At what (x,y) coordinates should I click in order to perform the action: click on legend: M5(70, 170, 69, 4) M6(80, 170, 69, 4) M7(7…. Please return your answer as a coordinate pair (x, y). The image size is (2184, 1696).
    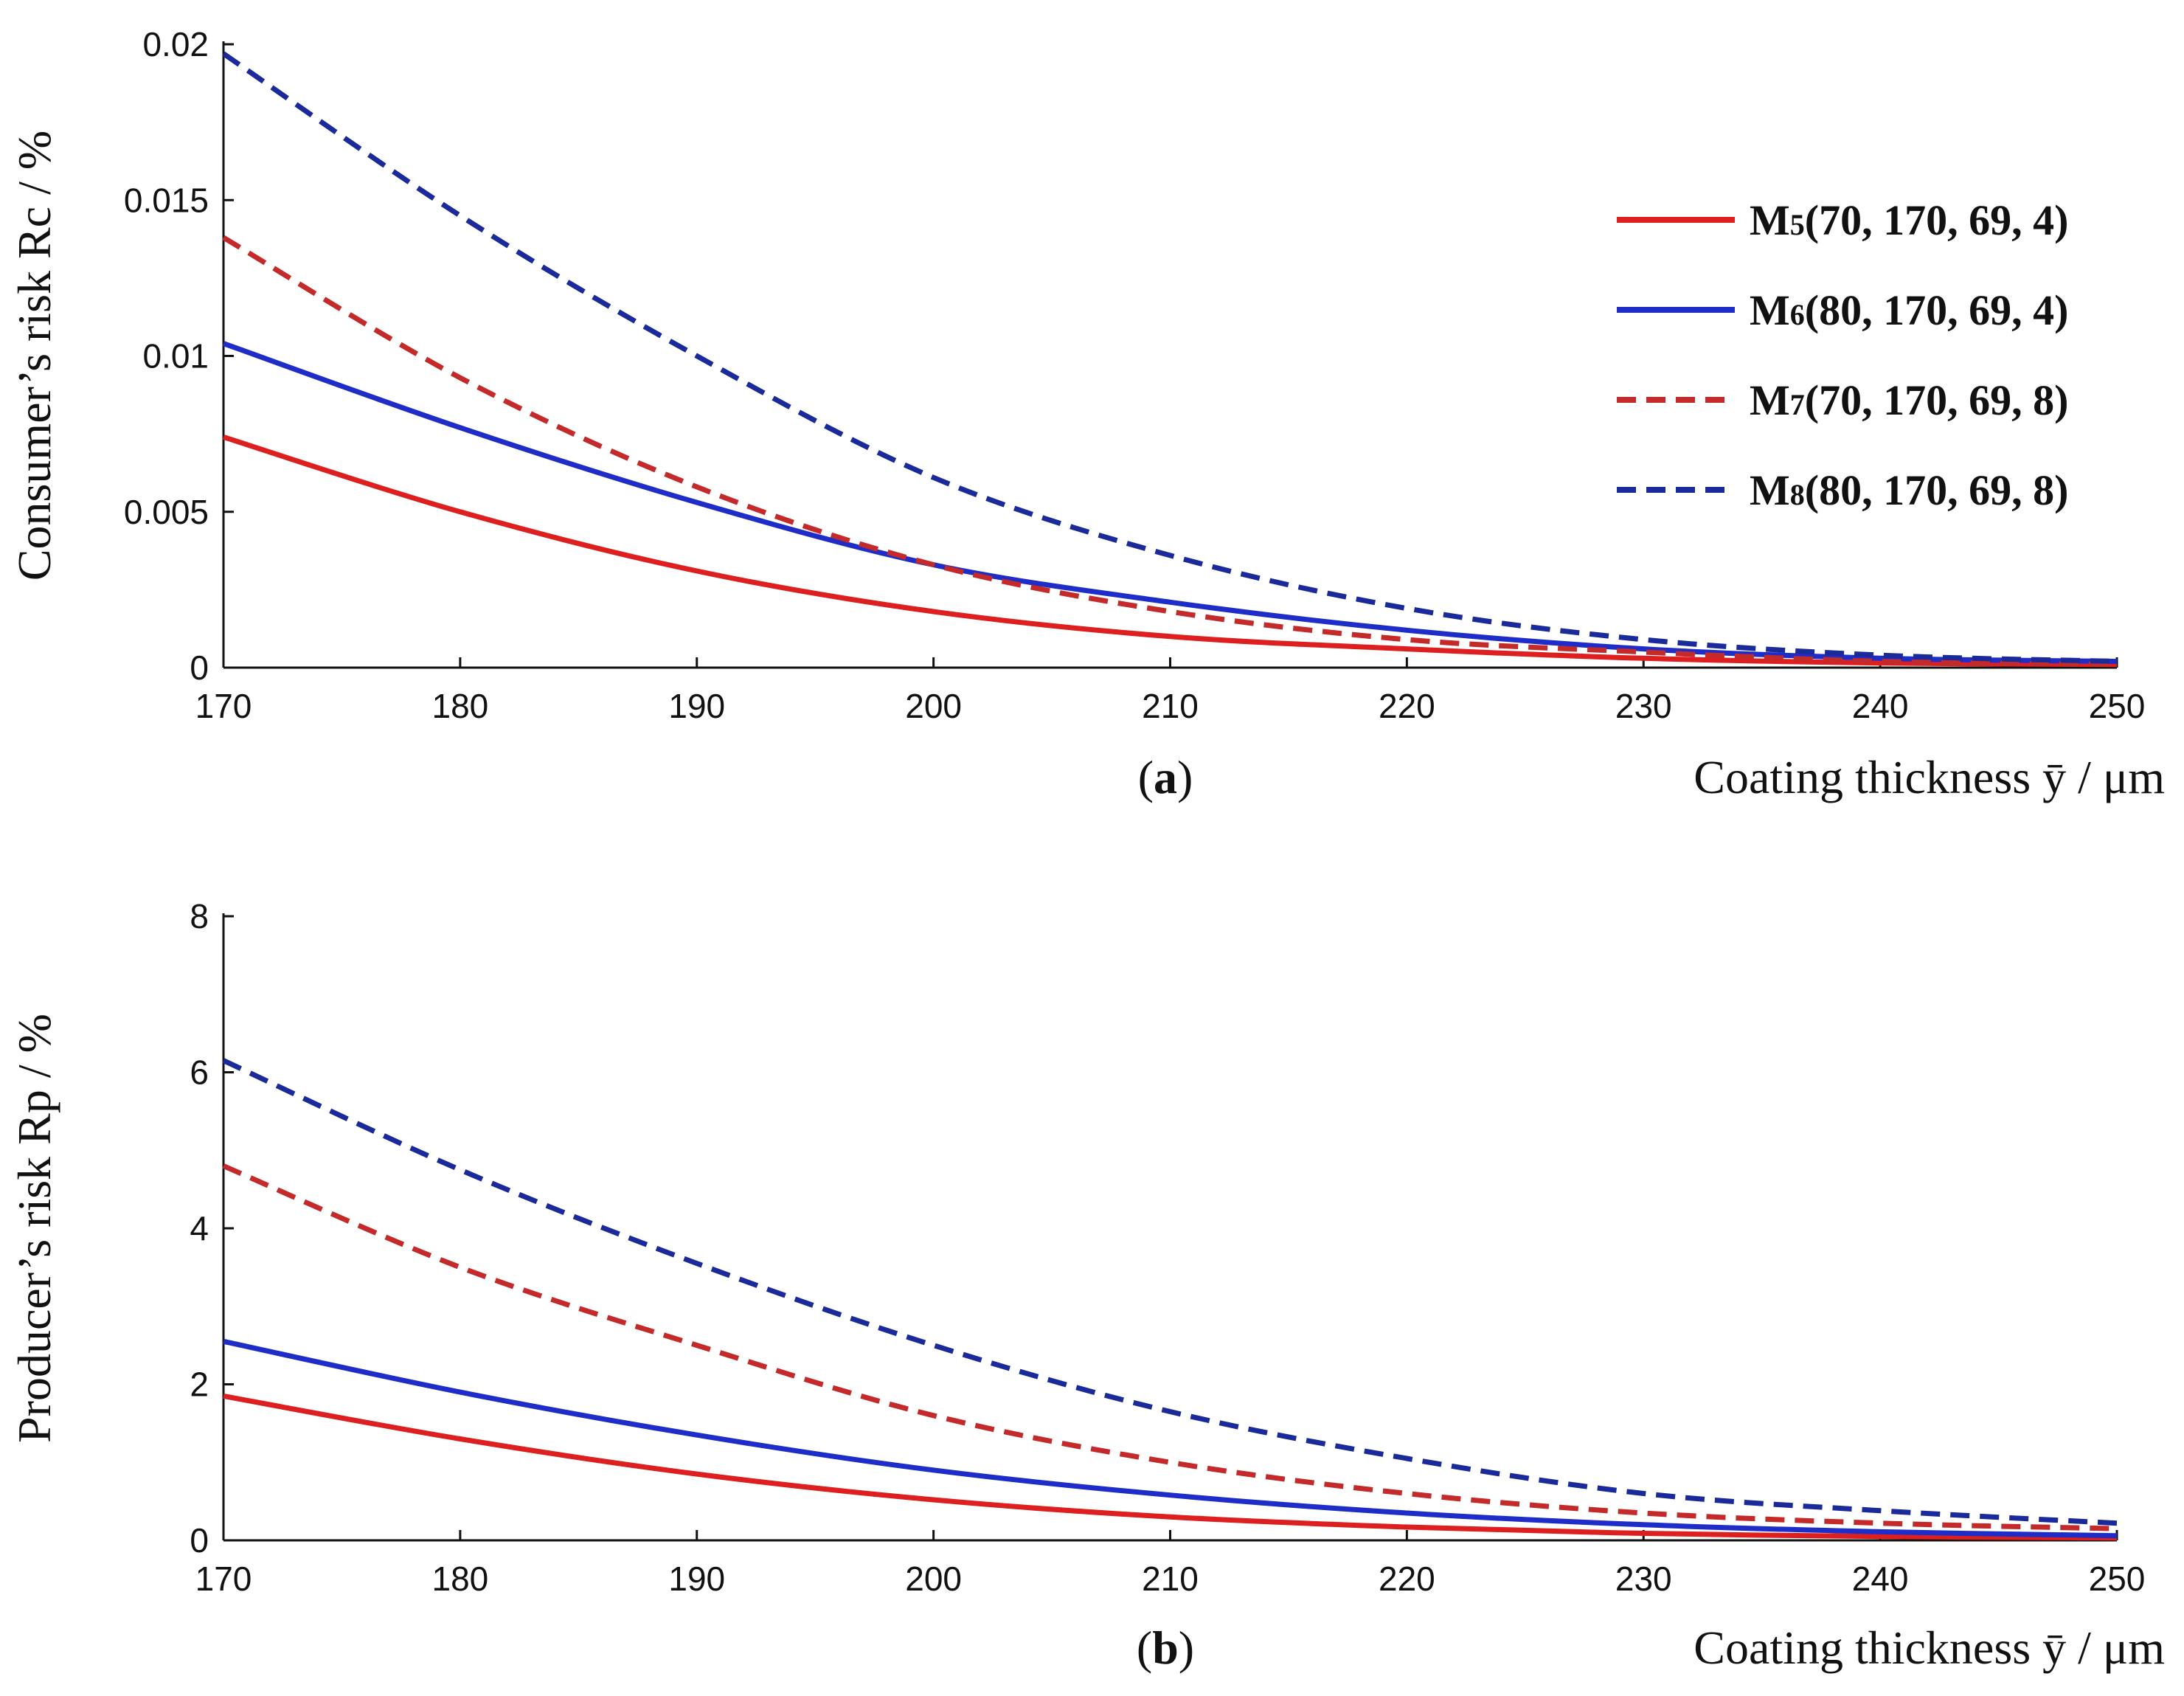
    Looking at the image, I should click on (1842, 355).